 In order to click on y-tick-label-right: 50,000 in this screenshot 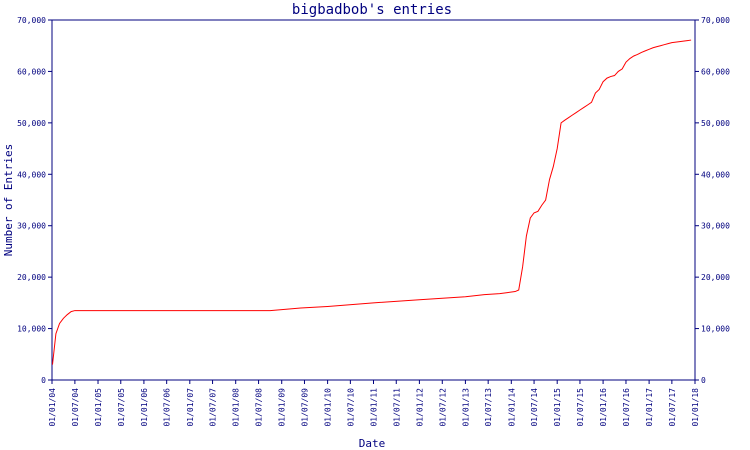, I will do `click(715, 123)`.